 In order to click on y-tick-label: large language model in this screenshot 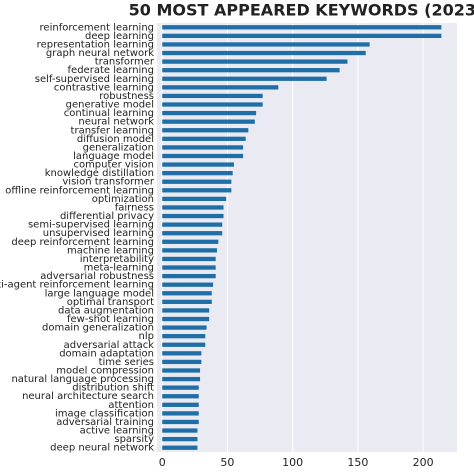, I will do `click(99, 293)`.